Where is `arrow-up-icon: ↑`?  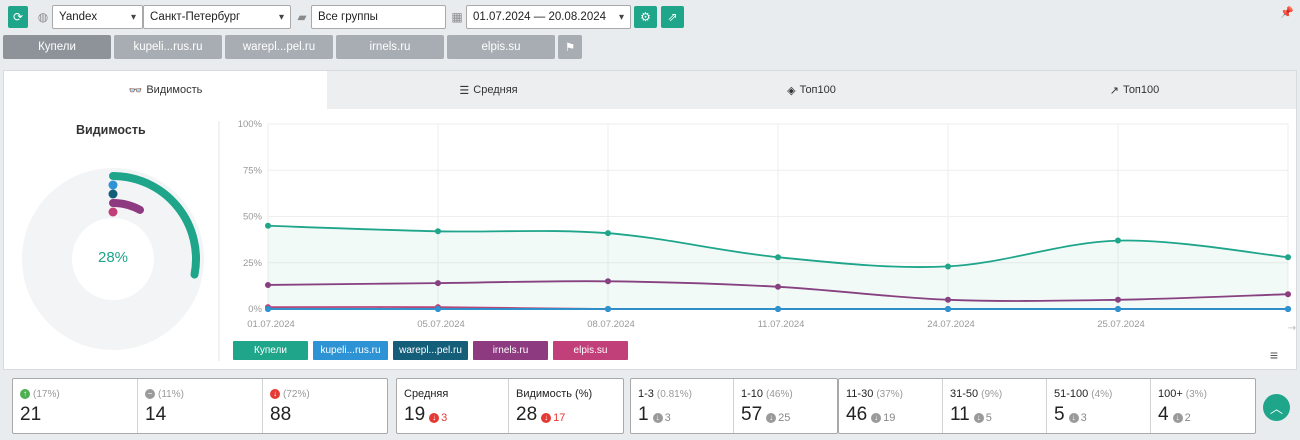
arrow-up-icon: ↑ is located at coordinates (25, 394).